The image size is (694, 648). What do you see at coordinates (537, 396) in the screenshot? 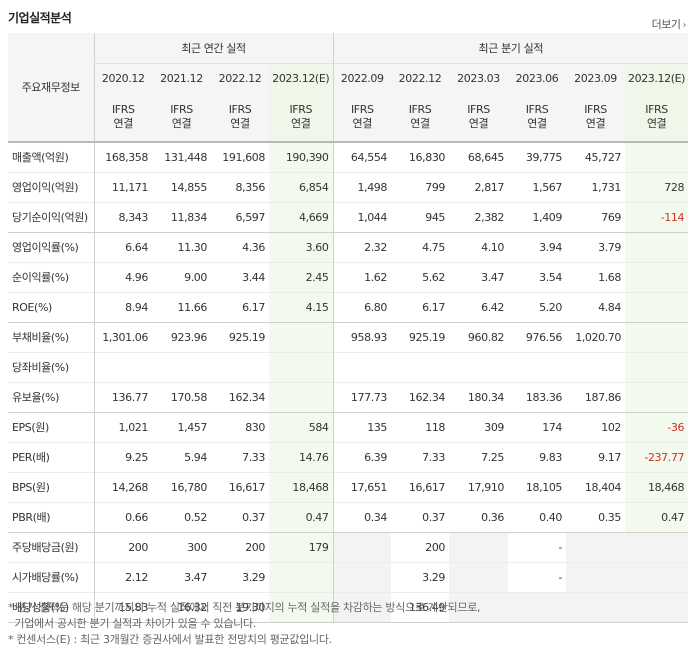
I see `metric-value: 183.36` at bounding box center [537, 396].